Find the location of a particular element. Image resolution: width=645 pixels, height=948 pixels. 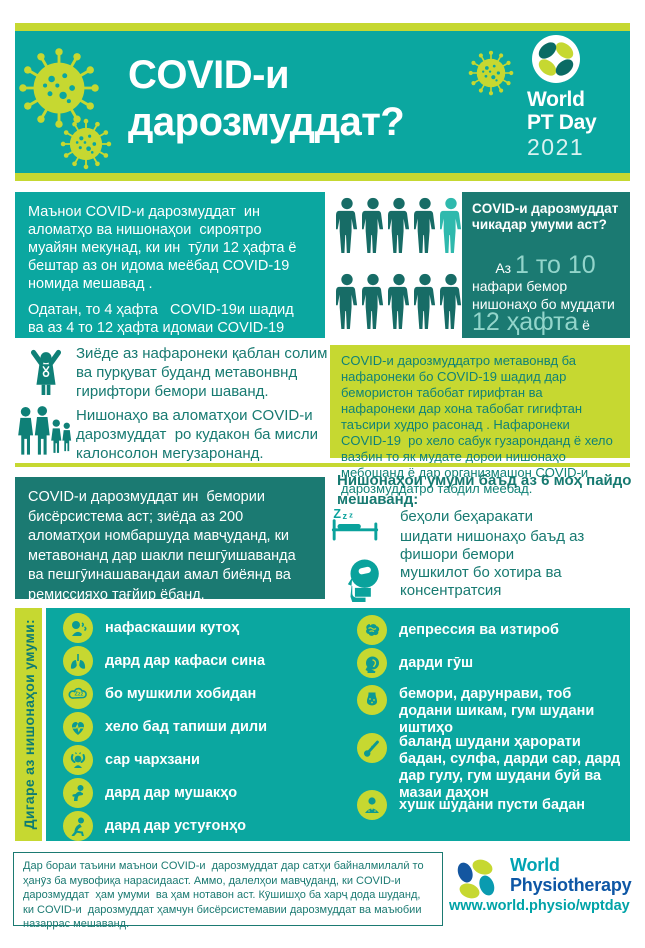

symptom-dizziness: сар чархзани is located at coordinates (152, 760).